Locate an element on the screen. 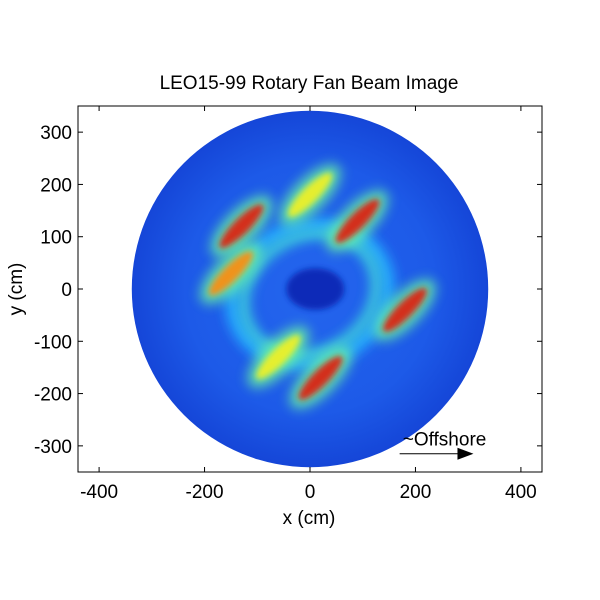 Image resolution: width=600 pixels, height=600 pixels. y-tick-label: 300 is located at coordinates (56, 133).